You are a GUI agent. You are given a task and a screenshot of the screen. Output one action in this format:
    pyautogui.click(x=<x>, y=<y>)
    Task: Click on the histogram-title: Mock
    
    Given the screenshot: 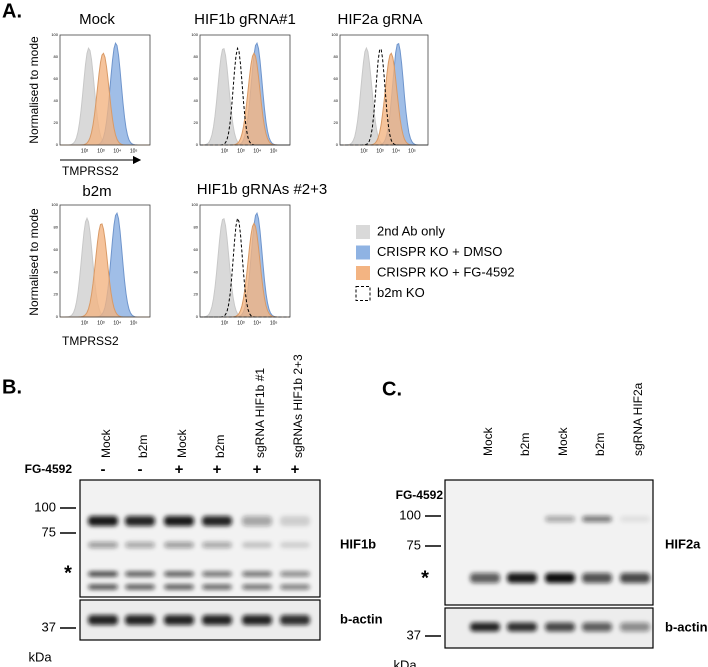 What is the action you would take?
    pyautogui.click(x=97, y=19)
    